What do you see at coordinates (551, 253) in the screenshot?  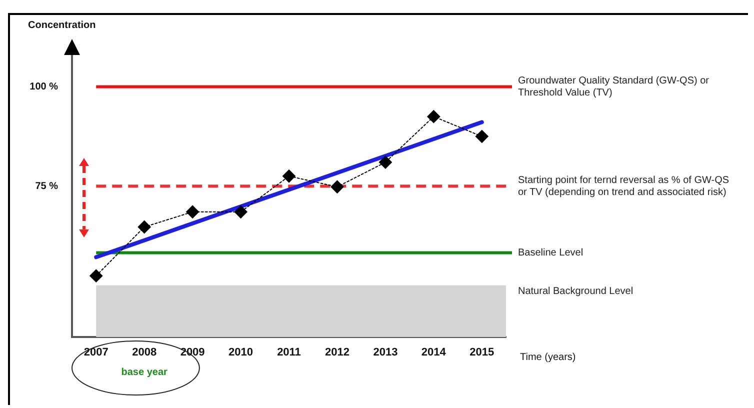 I see `ref-line-label: Baseline Level` at bounding box center [551, 253].